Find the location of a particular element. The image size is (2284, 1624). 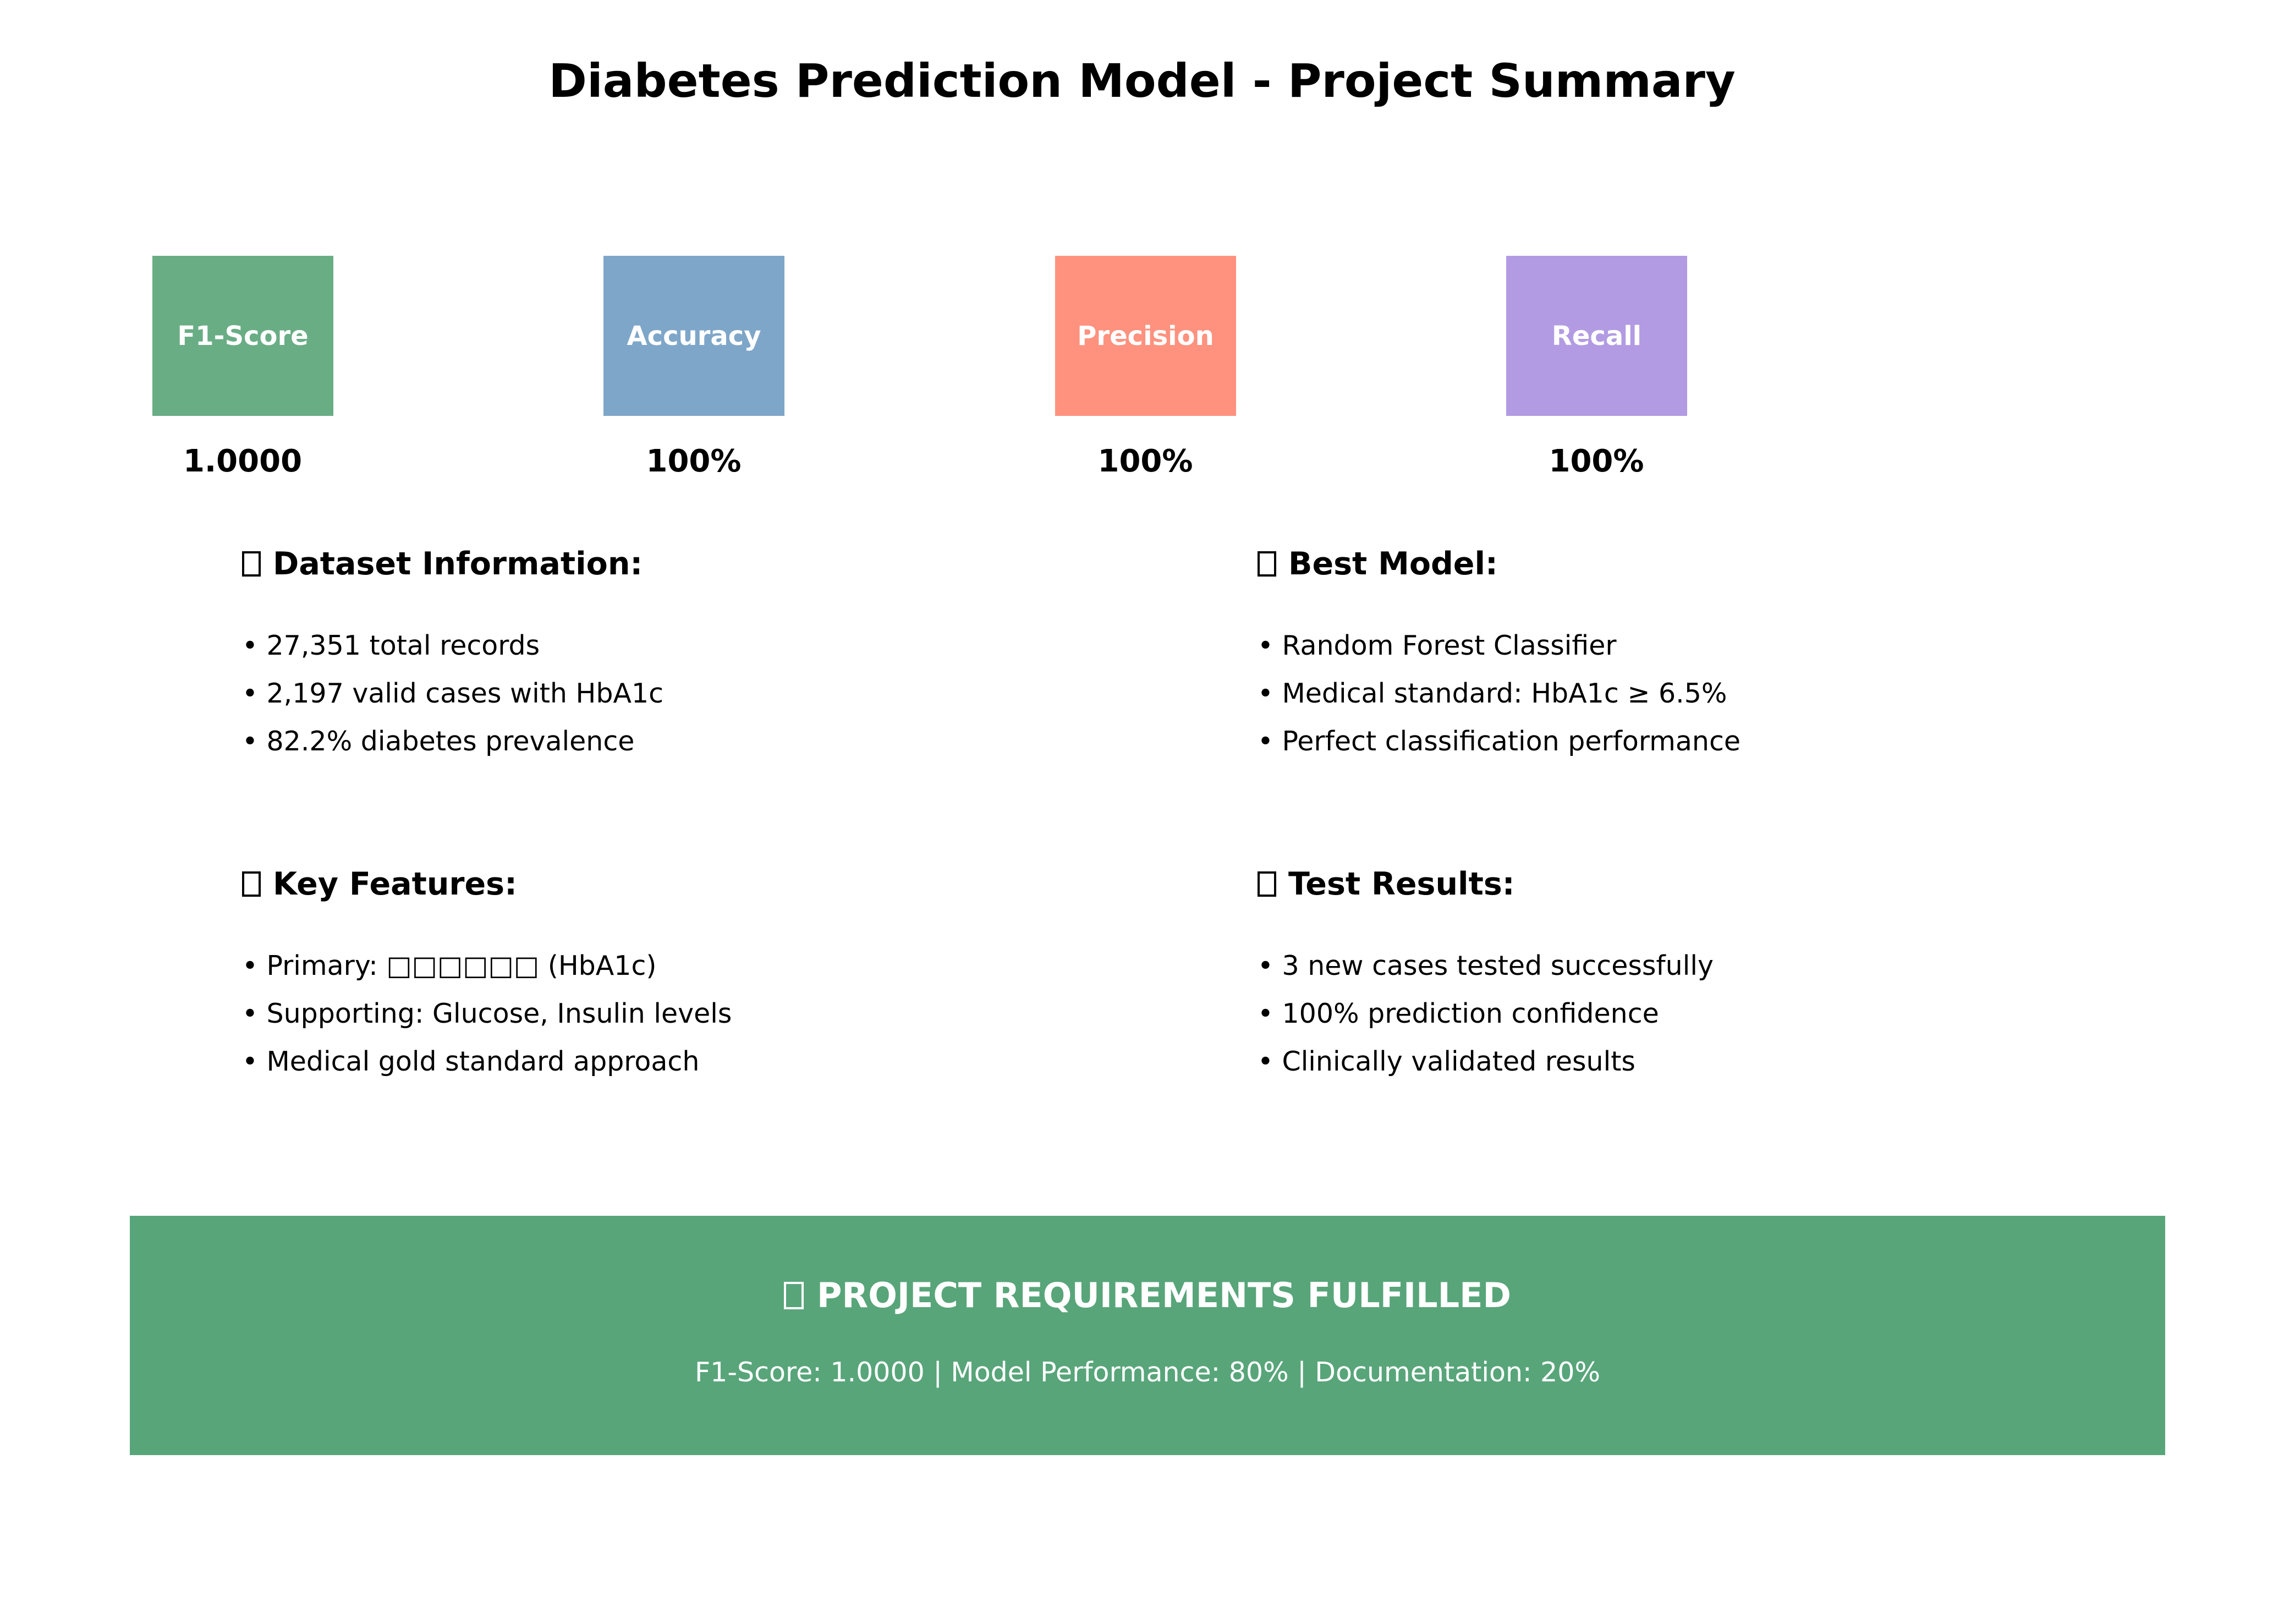

metric-label: F1-Score is located at coordinates (243, 336).